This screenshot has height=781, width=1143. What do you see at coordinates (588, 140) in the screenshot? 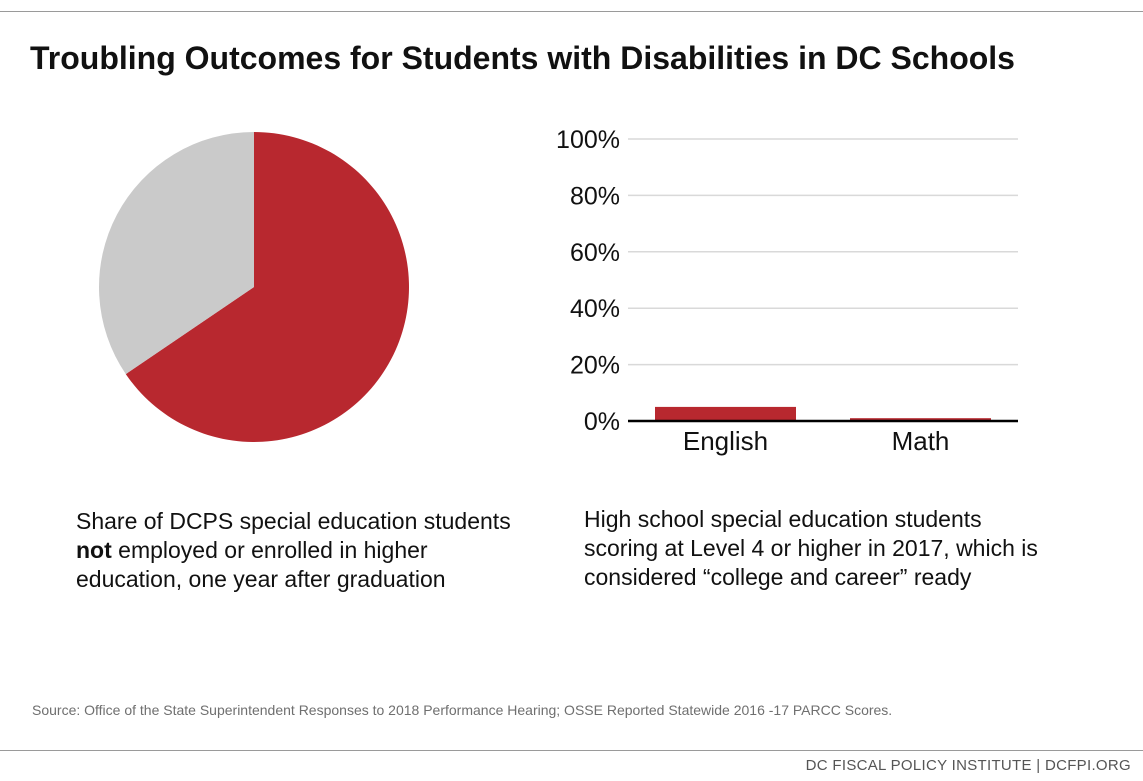
I see `y-tick-label: 100%` at bounding box center [588, 140].